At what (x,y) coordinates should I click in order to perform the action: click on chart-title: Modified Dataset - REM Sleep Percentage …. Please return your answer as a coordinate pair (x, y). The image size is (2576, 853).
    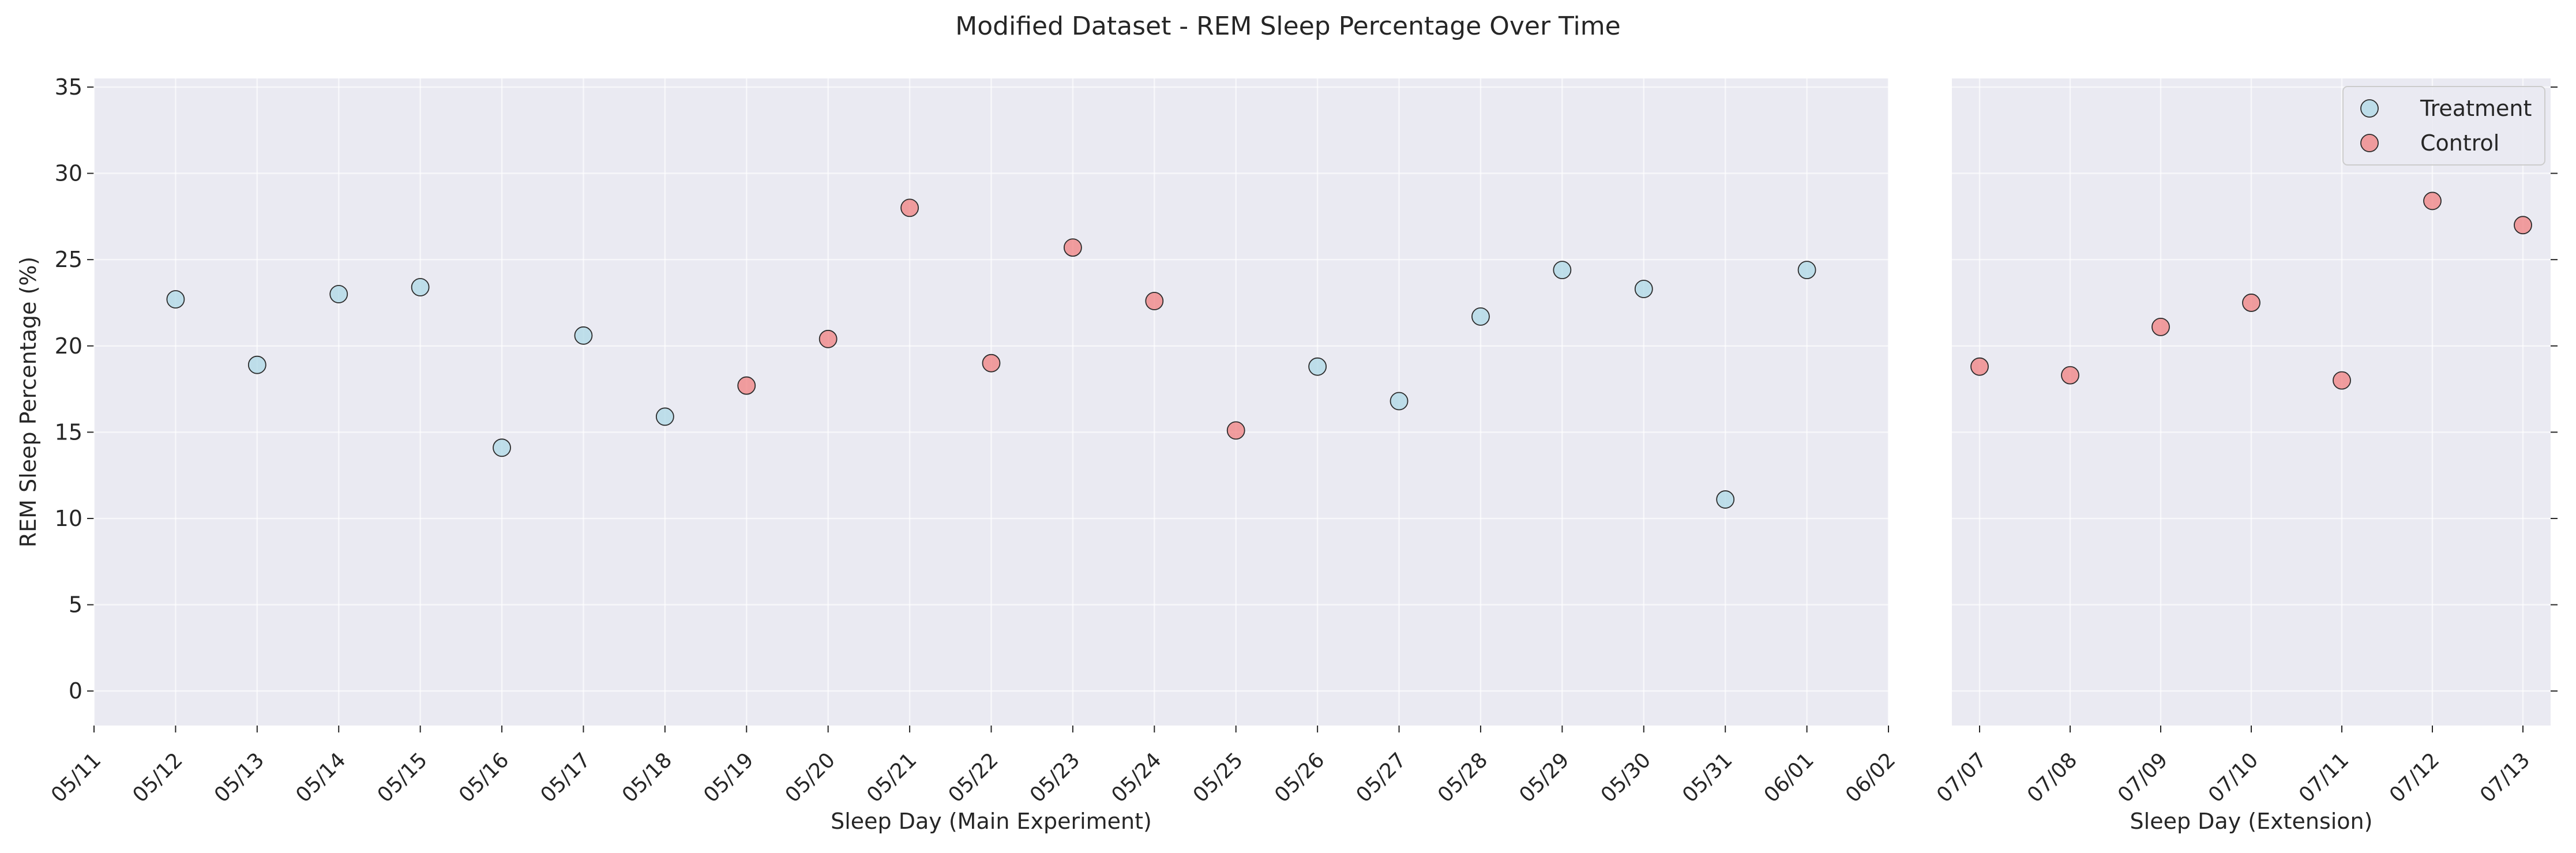
    Looking at the image, I should click on (1287, 27).